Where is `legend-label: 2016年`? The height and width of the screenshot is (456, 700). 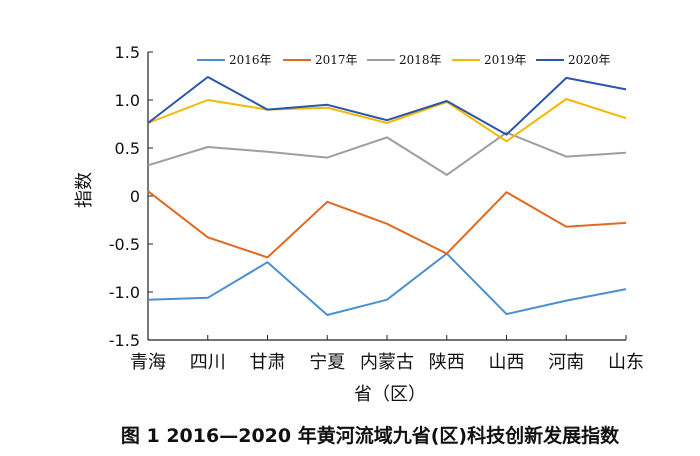
legend-label: 2016年 is located at coordinates (250, 60).